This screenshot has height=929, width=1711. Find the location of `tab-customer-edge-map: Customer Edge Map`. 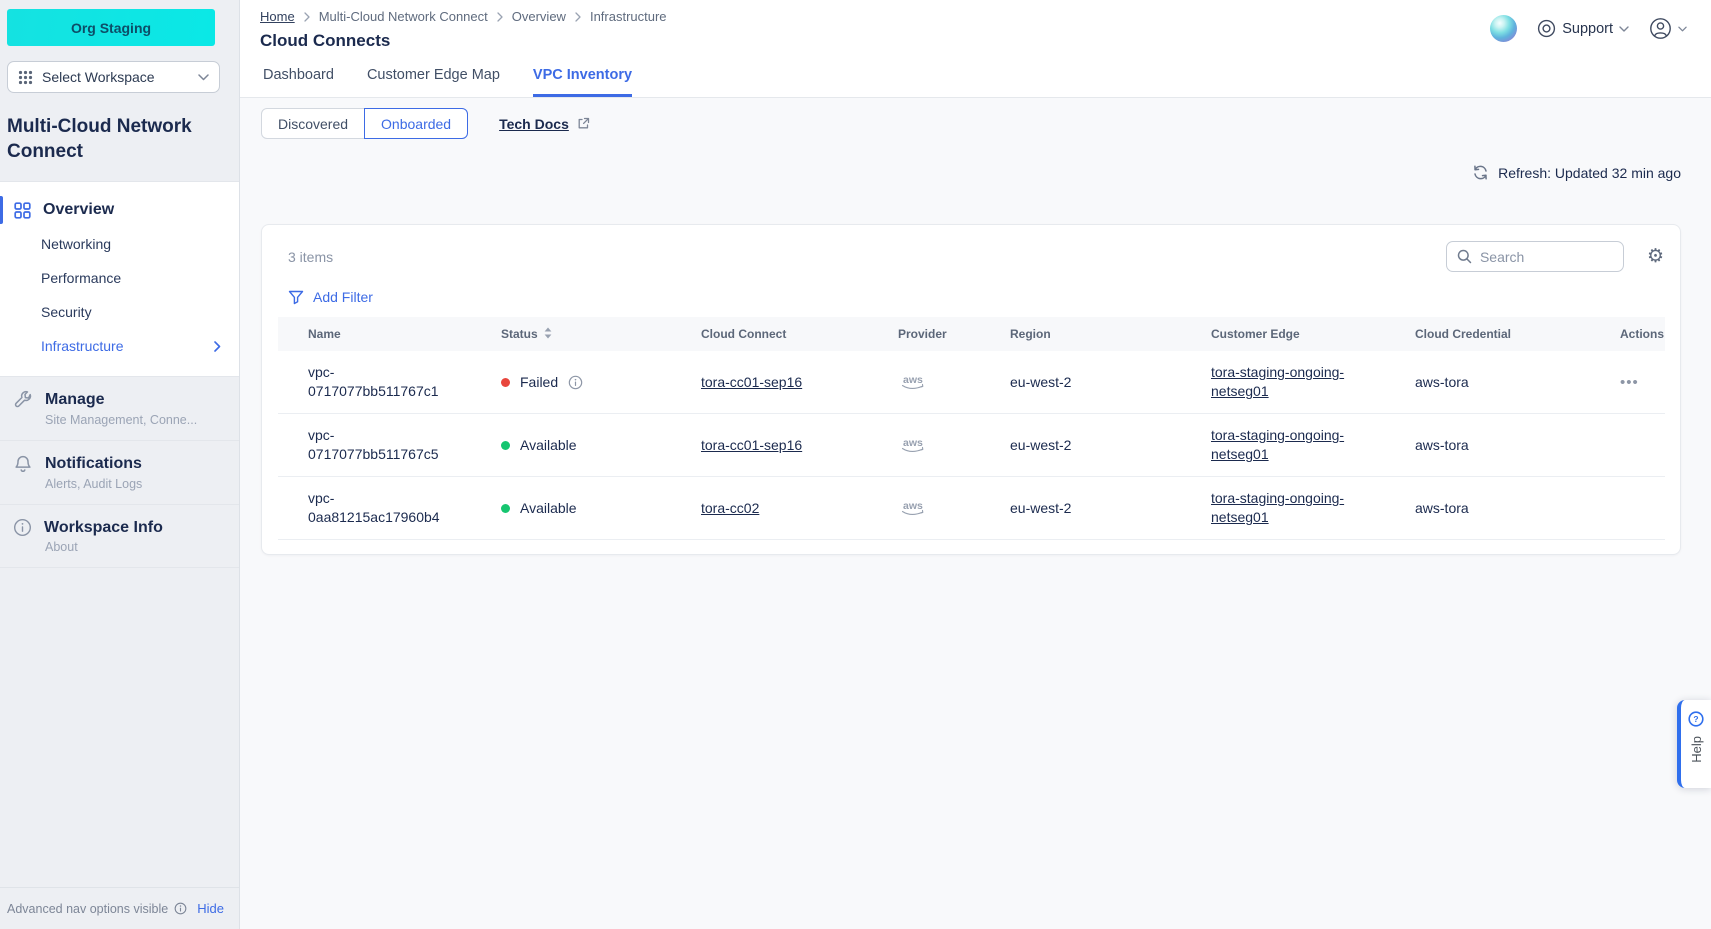

tab-customer-edge-map: Customer Edge Map is located at coordinates (433, 75).